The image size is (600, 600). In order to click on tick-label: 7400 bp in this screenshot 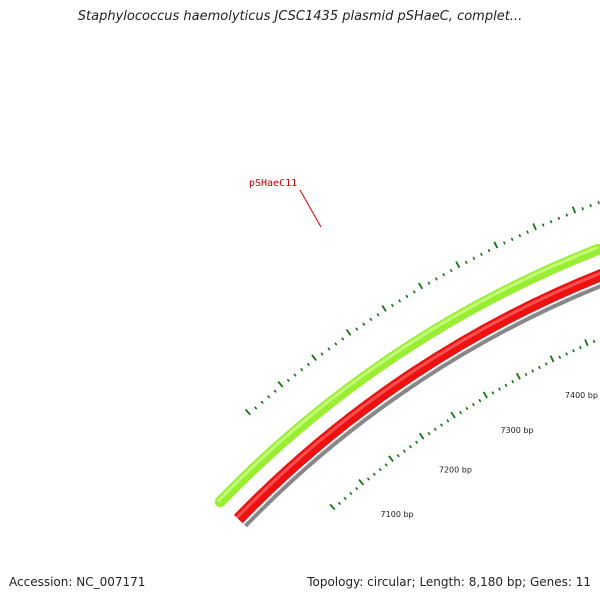, I will do `click(581, 395)`.